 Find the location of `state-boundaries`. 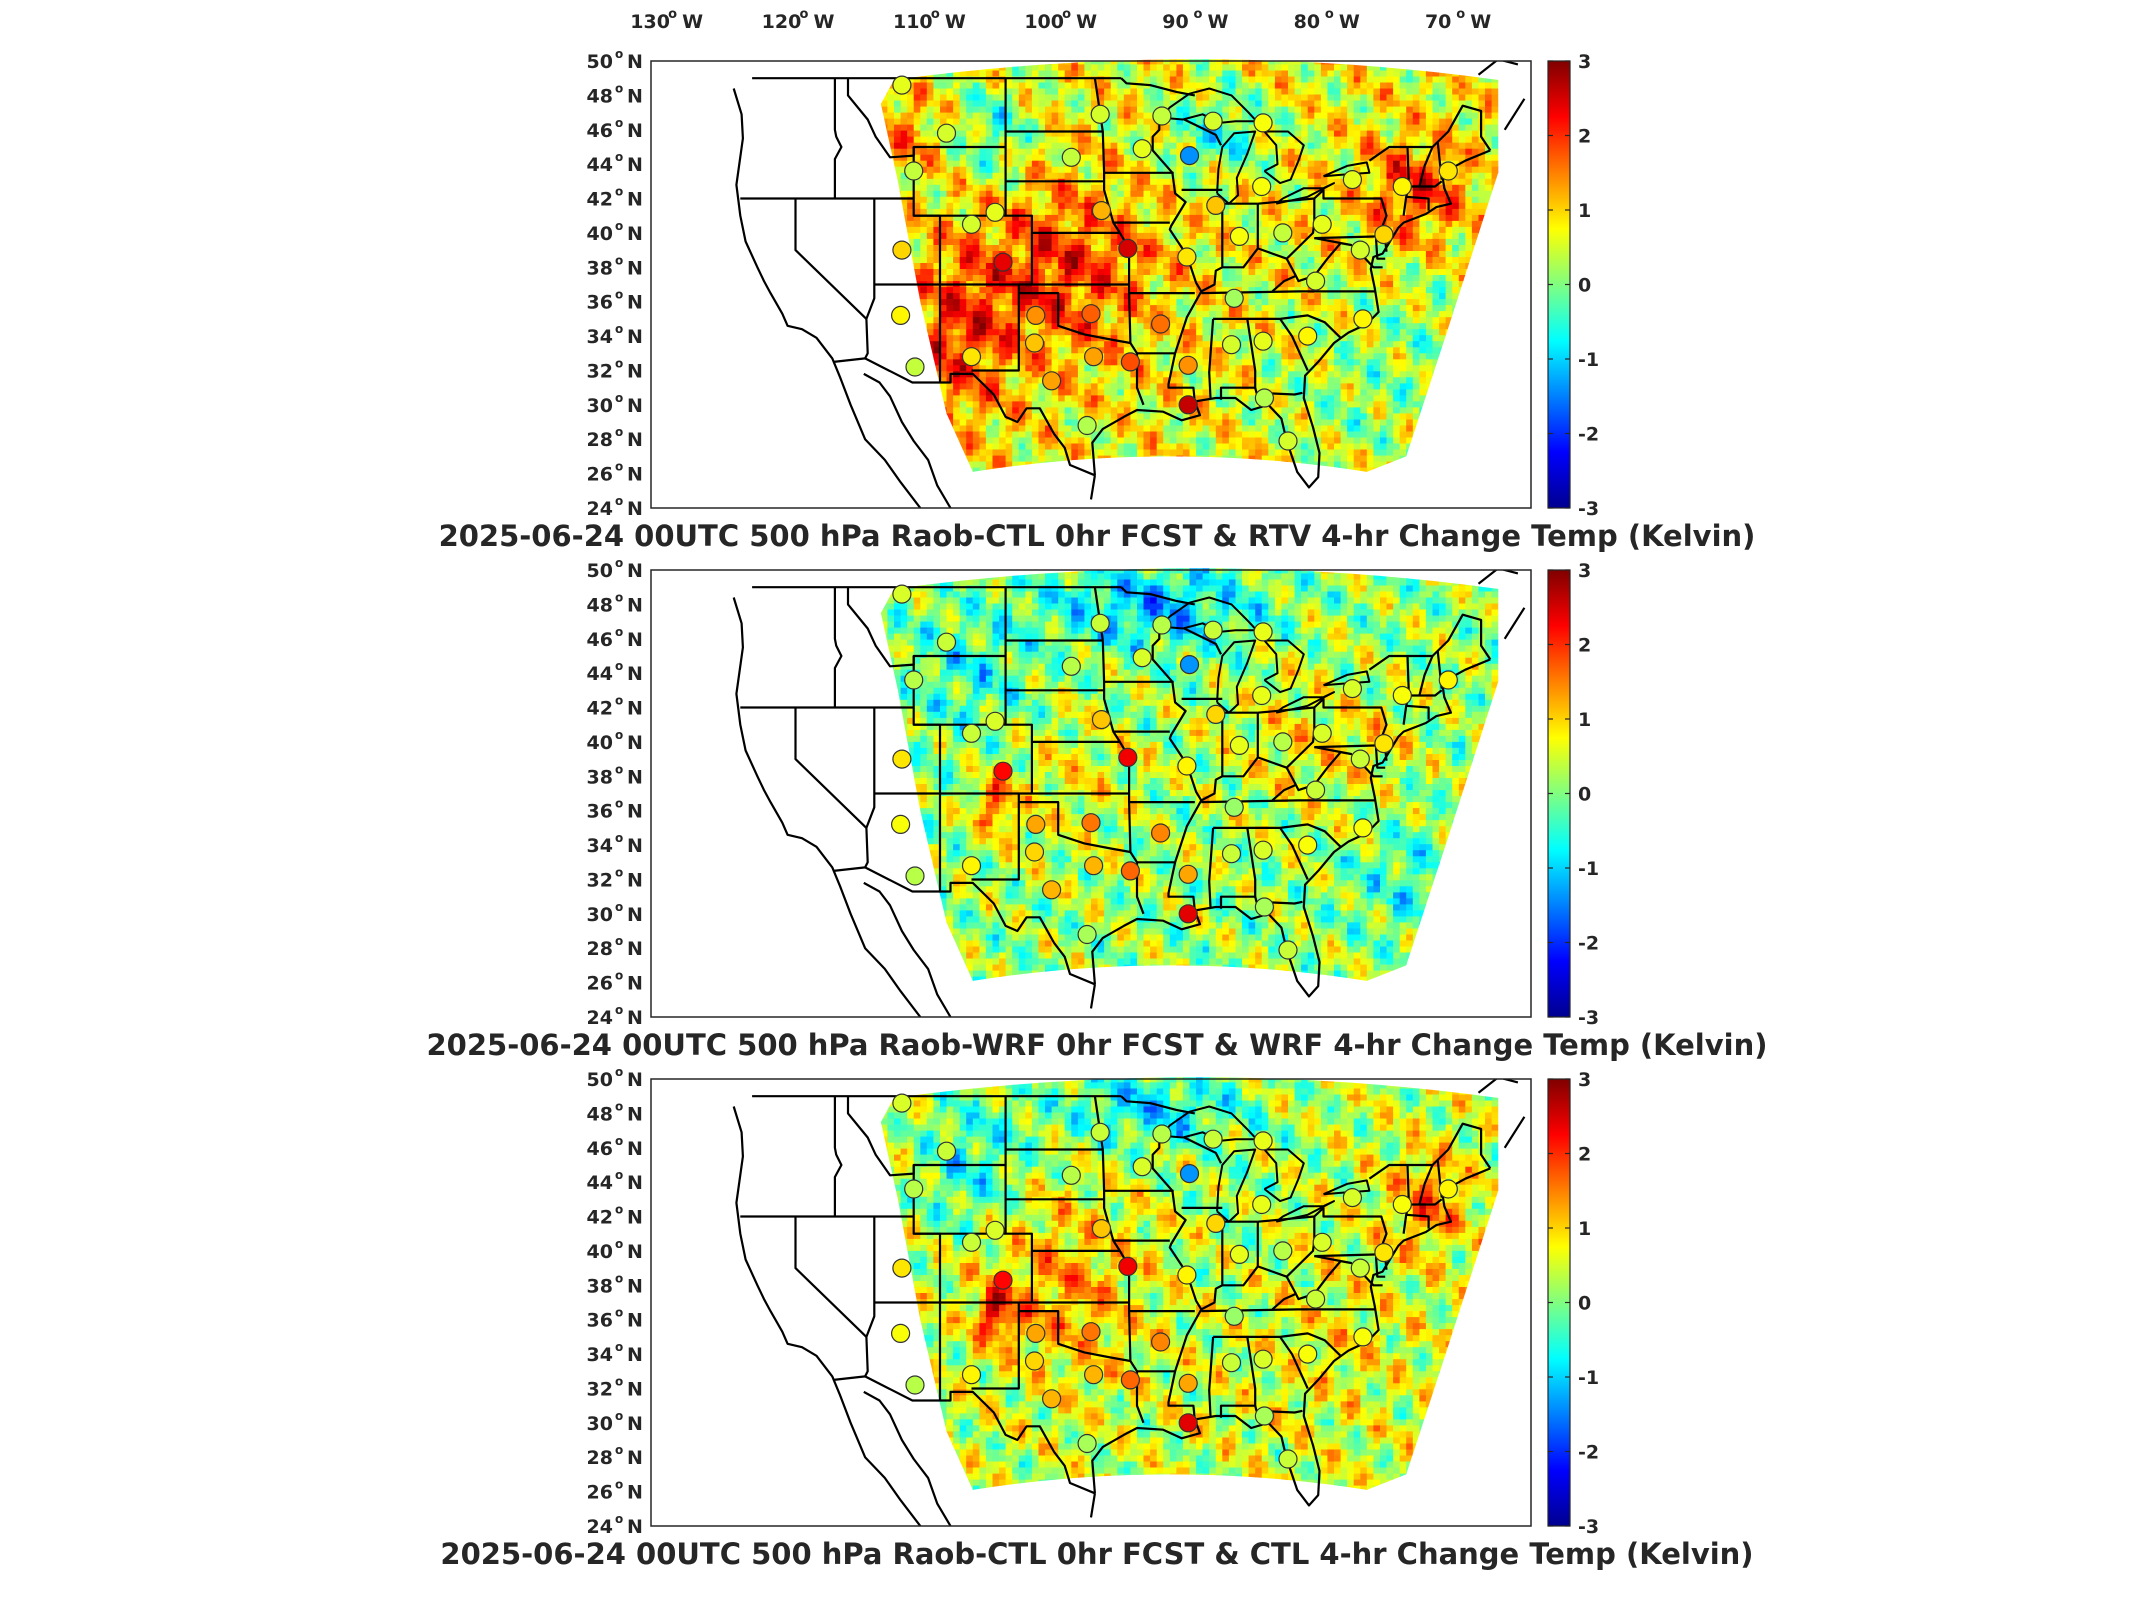

state-boundaries is located at coordinates (1129, 793).